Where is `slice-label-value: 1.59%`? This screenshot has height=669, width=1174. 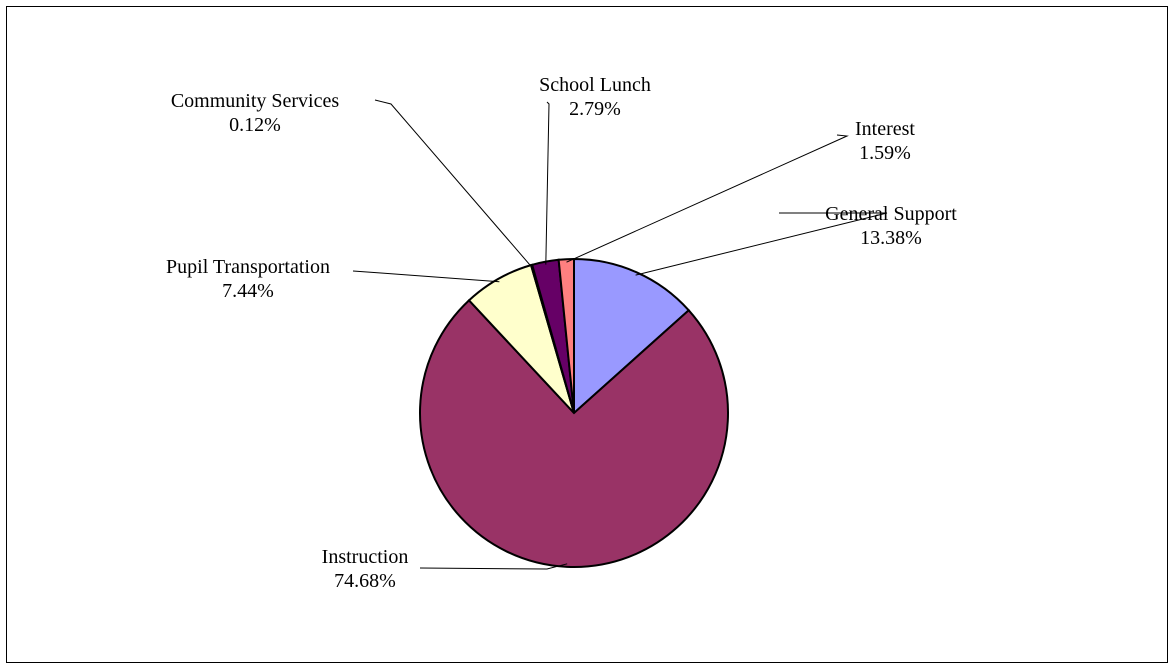 slice-label-value: 1.59% is located at coordinates (885, 153).